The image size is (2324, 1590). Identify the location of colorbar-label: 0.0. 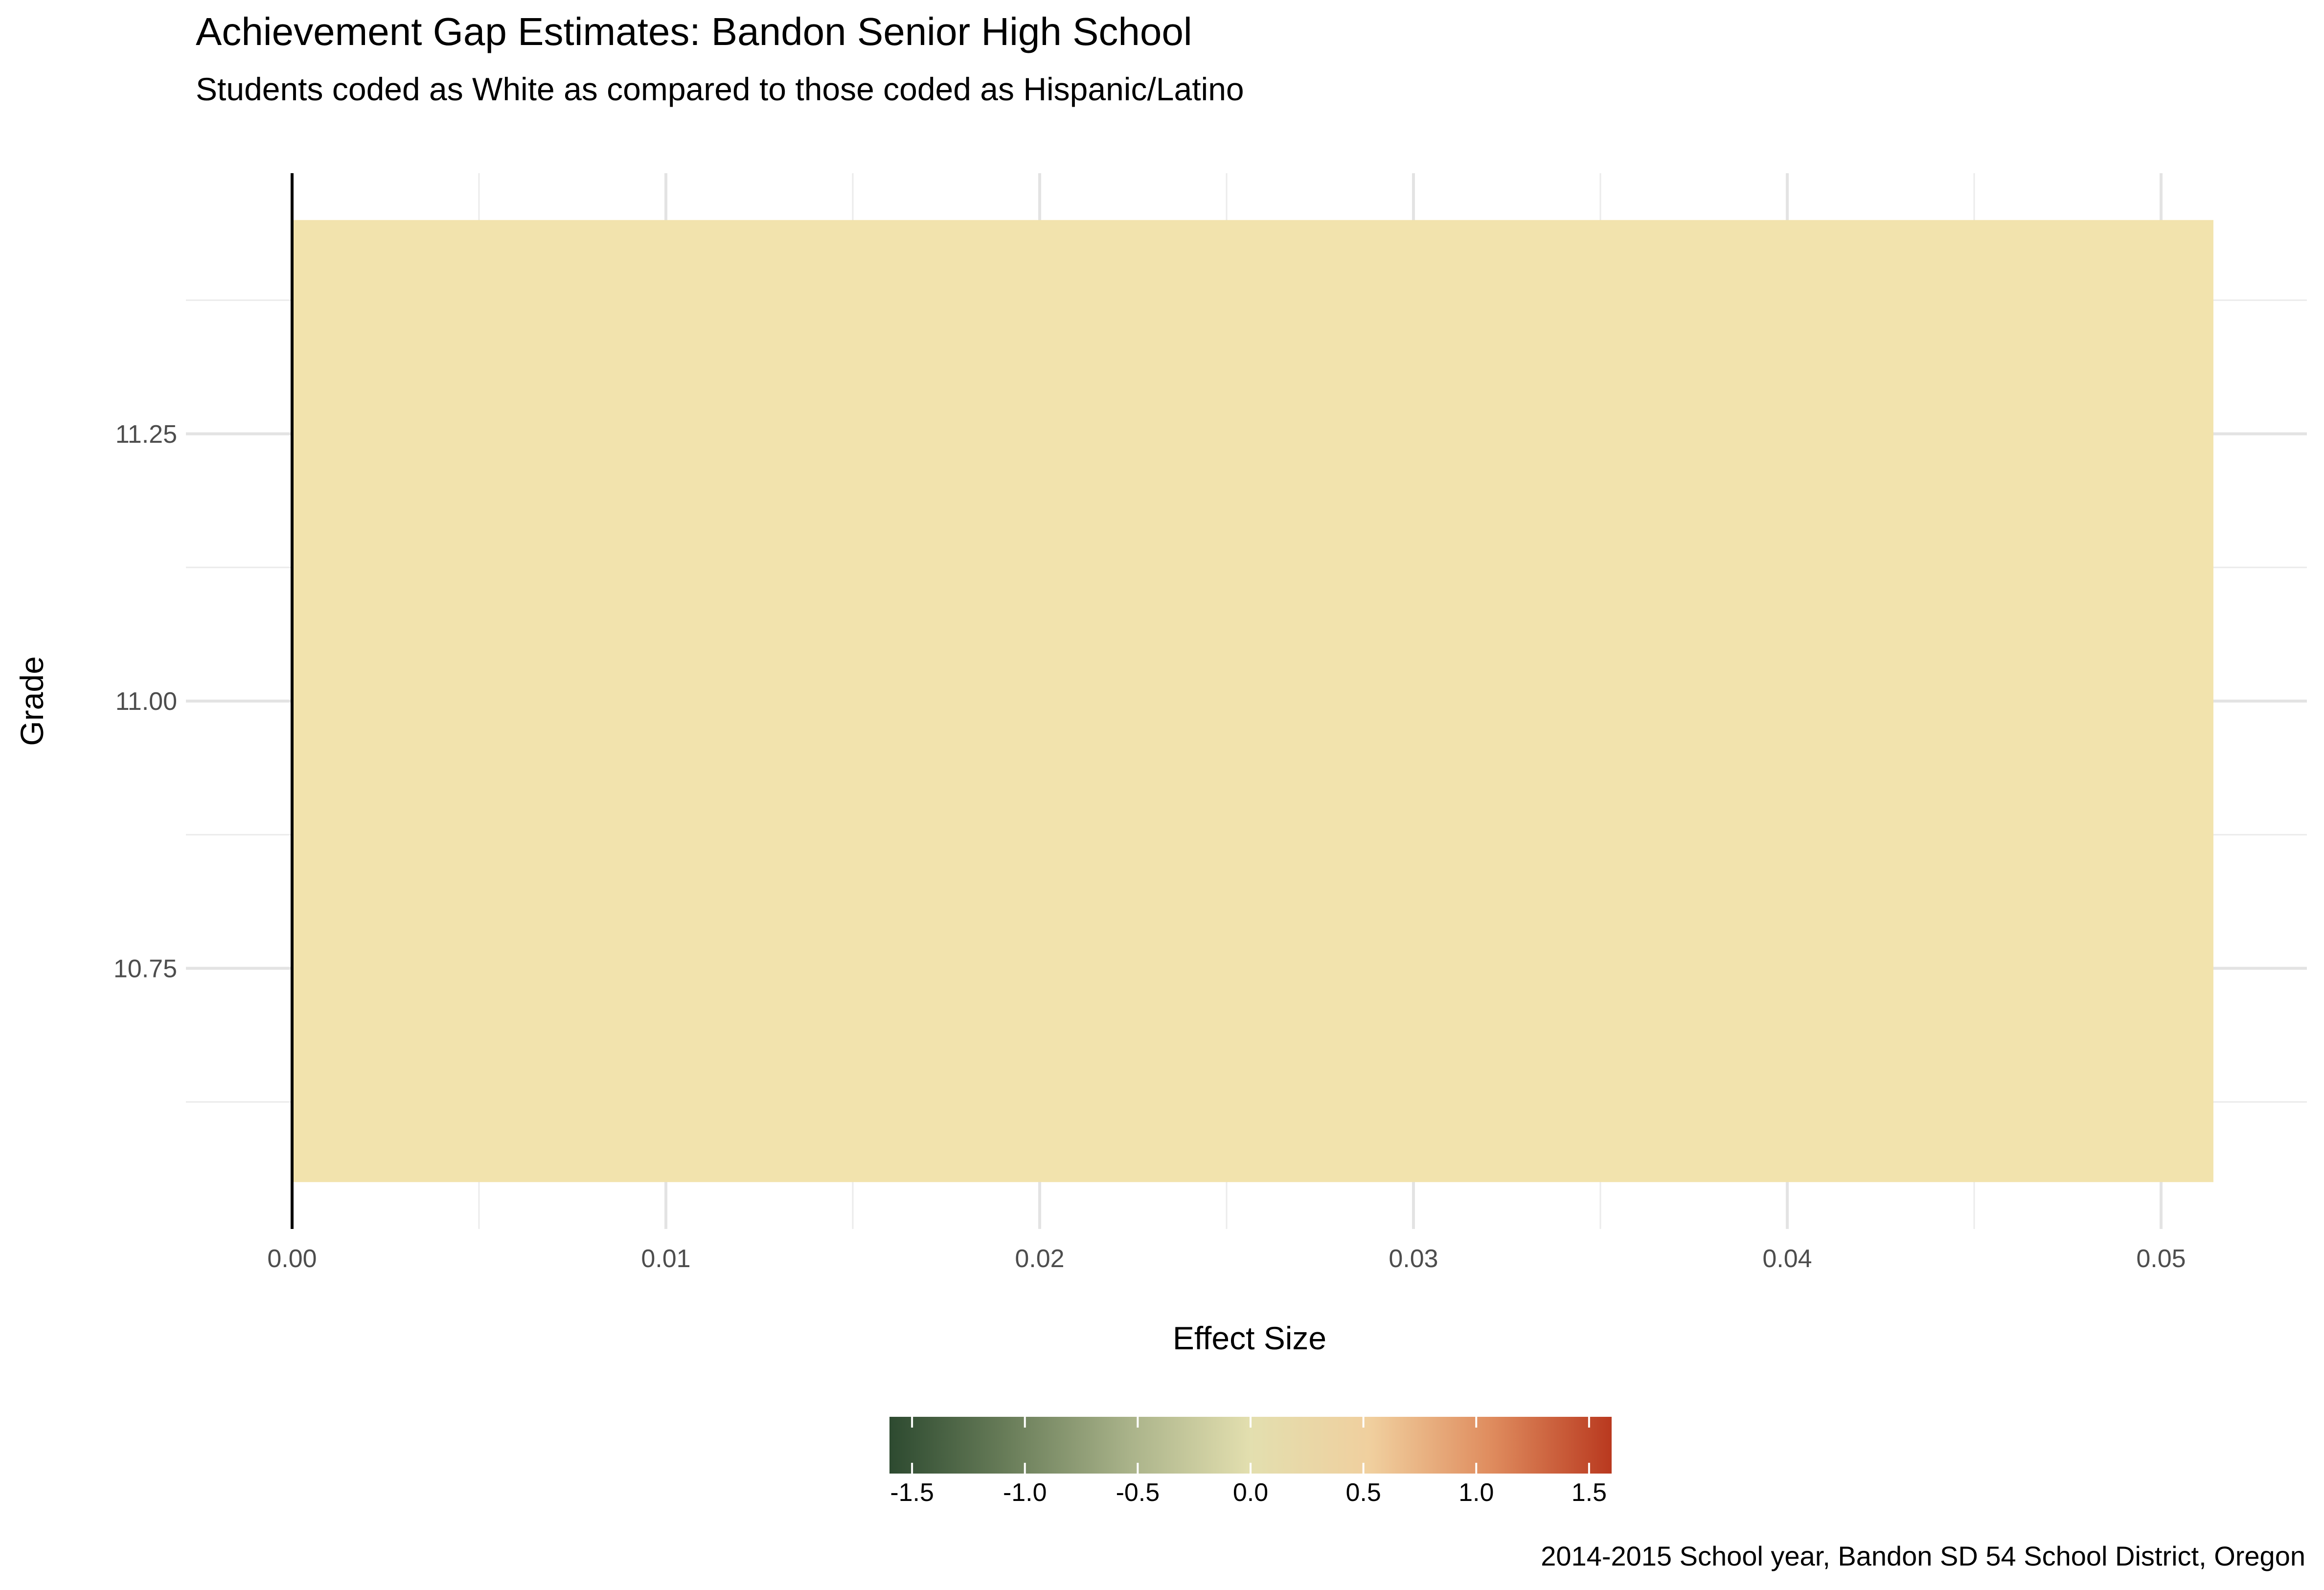
(1251, 1493).